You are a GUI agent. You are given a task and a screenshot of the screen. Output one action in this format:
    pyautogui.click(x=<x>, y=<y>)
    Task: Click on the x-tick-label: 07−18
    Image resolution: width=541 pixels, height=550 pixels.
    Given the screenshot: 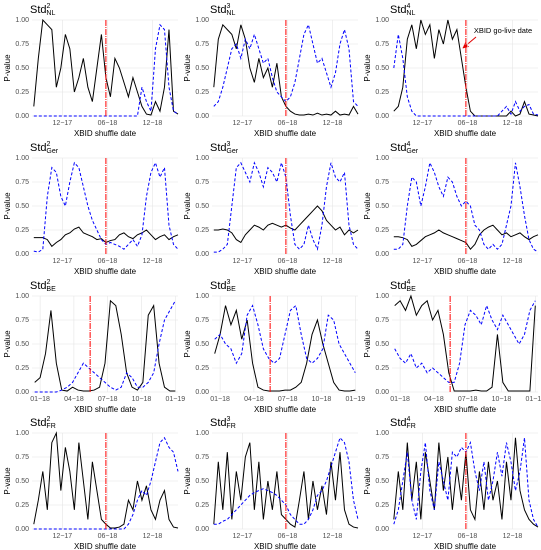 What is the action you would take?
    pyautogui.click(x=468, y=399)
    